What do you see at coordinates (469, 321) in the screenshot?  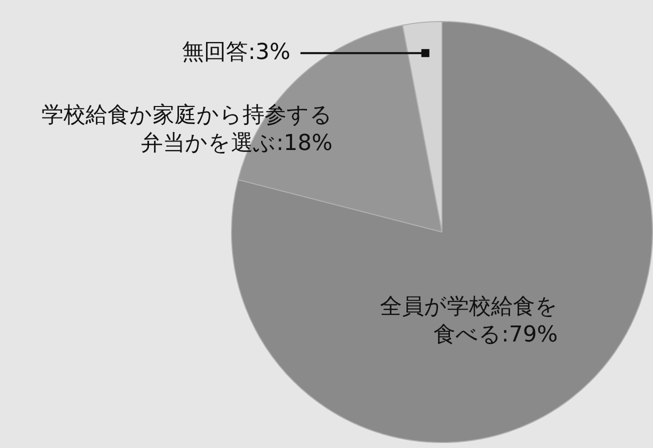 I see `slice-label: 全員が学校給食を食べる:79%` at bounding box center [469, 321].